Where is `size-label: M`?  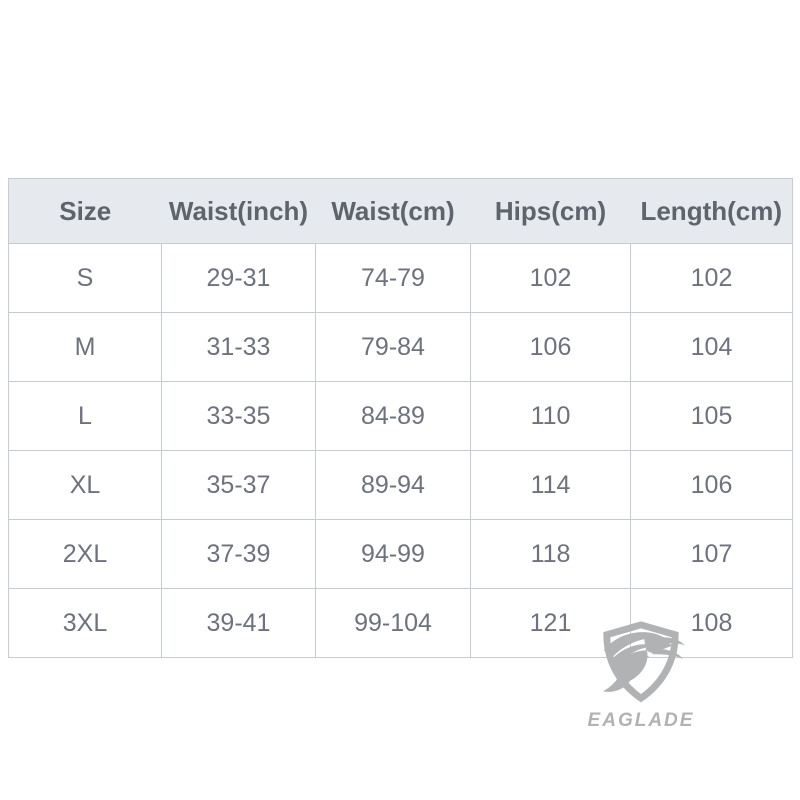 size-label: M is located at coordinates (85, 347).